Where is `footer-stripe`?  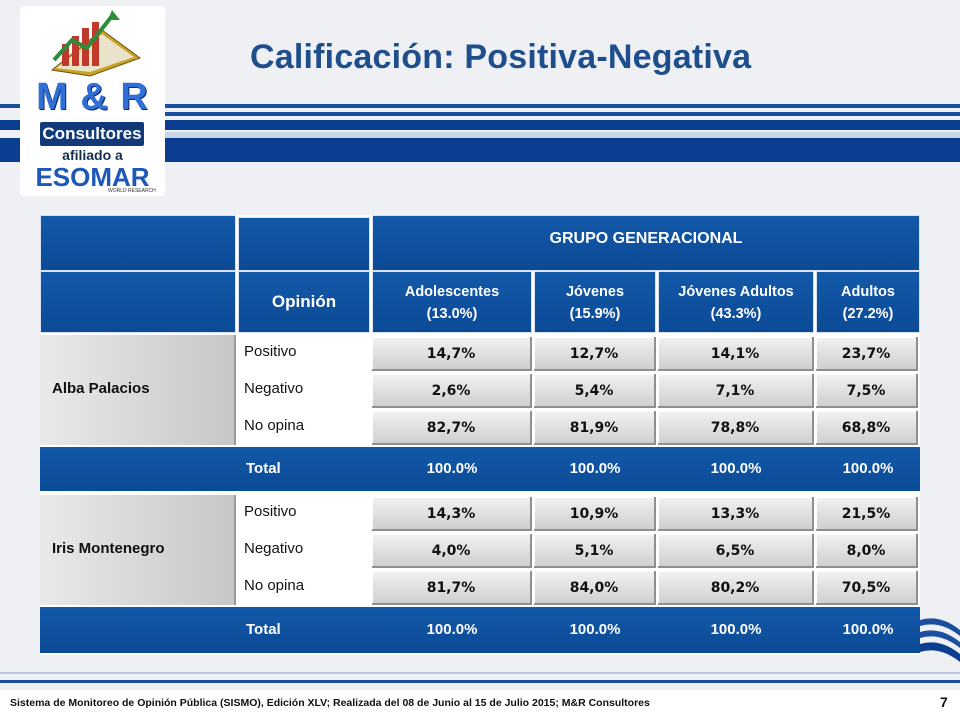 footer-stripe is located at coordinates (480, 673).